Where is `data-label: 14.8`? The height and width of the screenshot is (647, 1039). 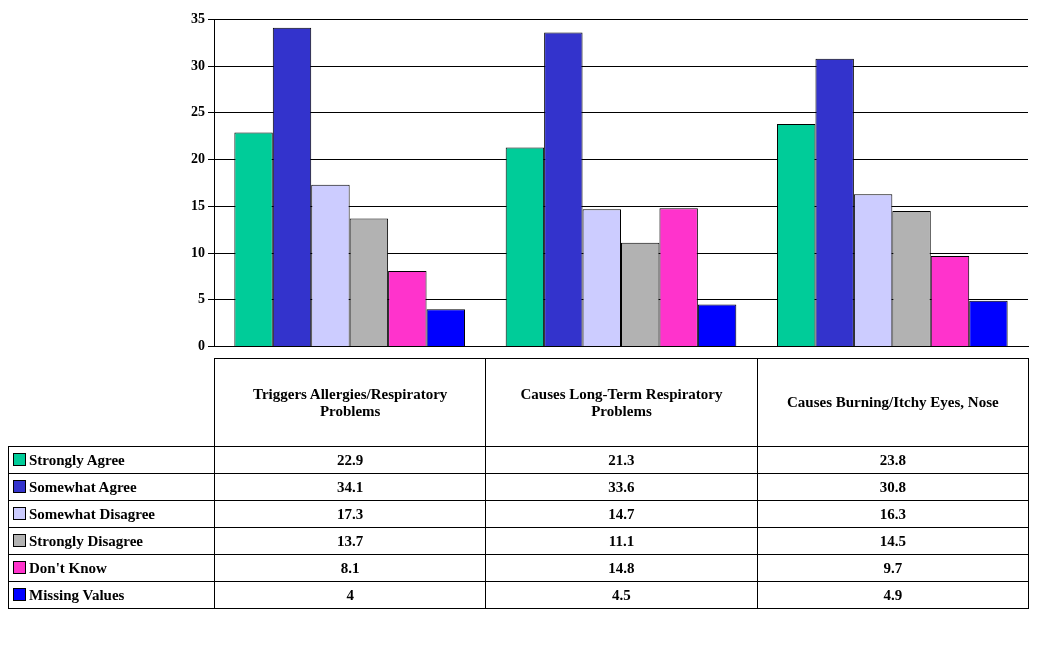
data-label: 14.8 is located at coordinates (621, 568).